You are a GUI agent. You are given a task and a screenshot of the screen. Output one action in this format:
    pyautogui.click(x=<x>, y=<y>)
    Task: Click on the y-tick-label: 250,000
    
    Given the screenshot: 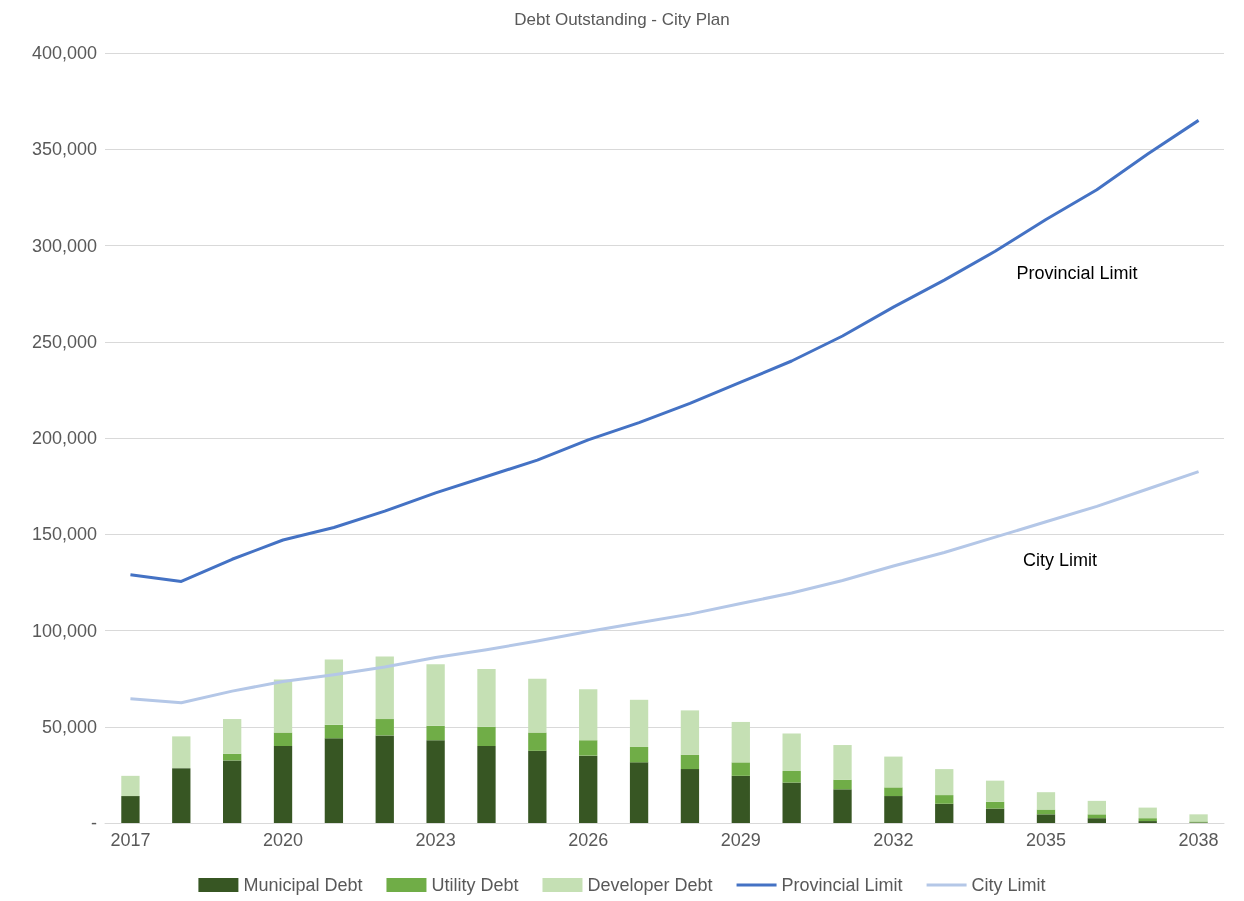 What is the action you would take?
    pyautogui.click(x=64, y=341)
    